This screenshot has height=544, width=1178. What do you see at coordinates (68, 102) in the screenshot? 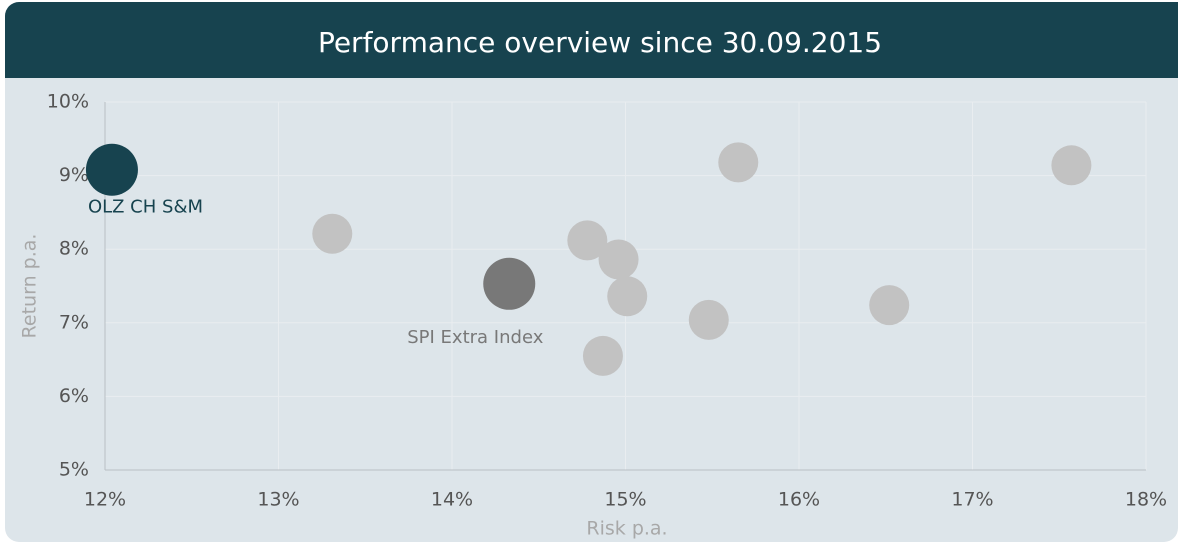
I see `y-tick-label: 10%` at bounding box center [68, 102].